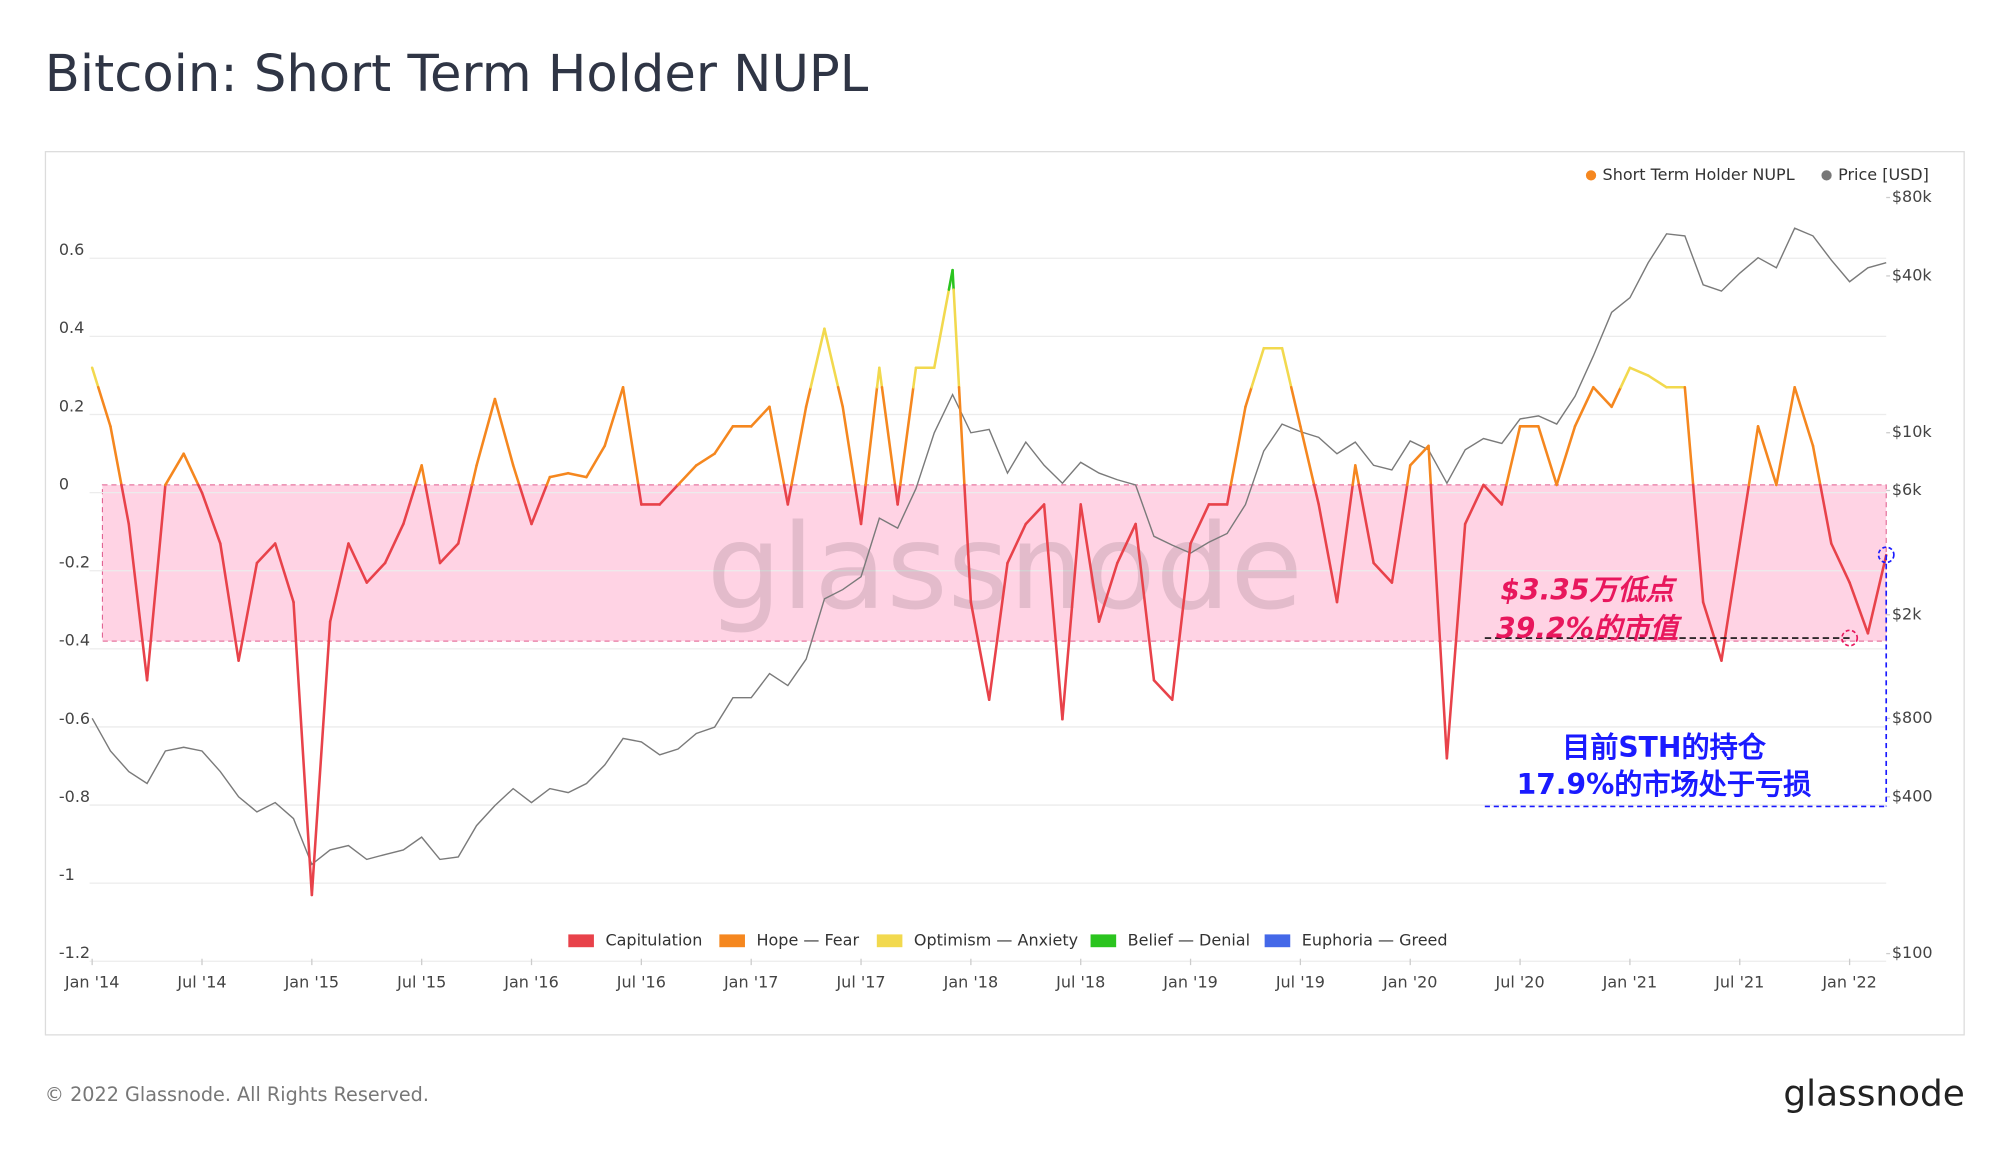  I want to click on watermark: glassnode, so click(1005, 567).